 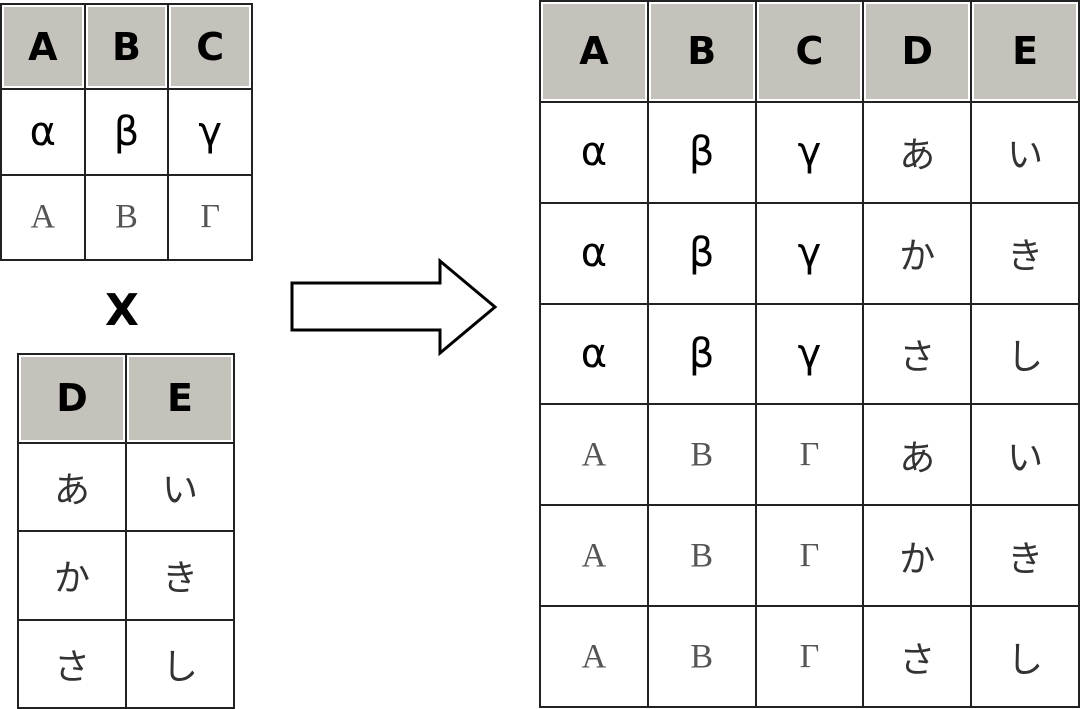 What do you see at coordinates (394, 307) in the screenshot?
I see `right-arrow-icon` at bounding box center [394, 307].